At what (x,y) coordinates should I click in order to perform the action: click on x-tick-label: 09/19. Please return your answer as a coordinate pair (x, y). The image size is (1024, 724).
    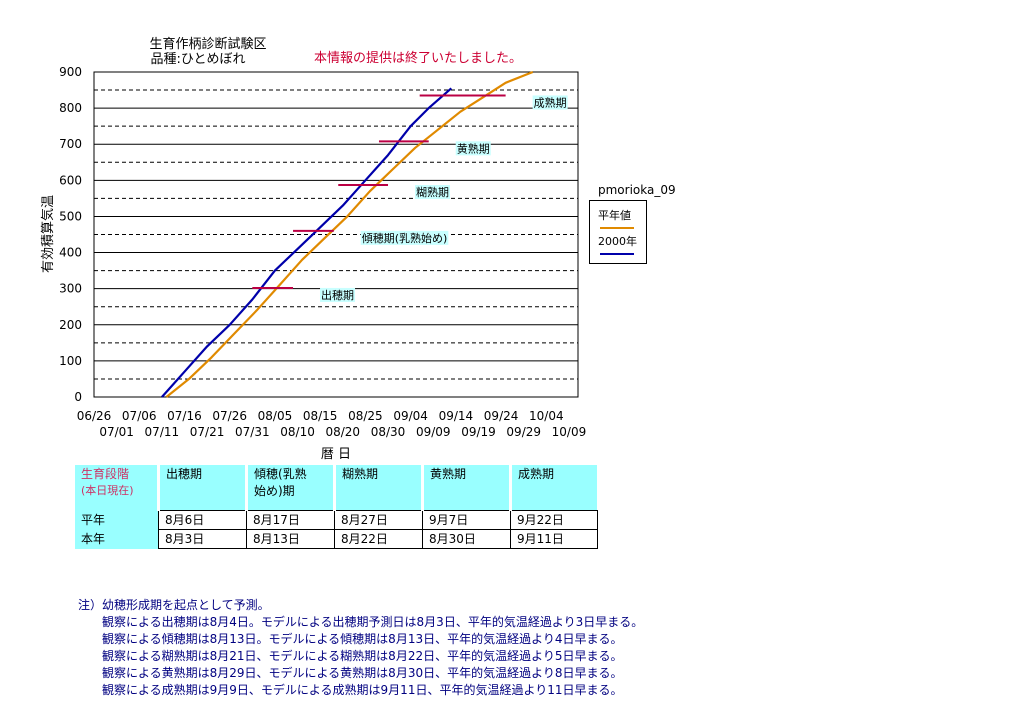
    Looking at the image, I should click on (478, 432).